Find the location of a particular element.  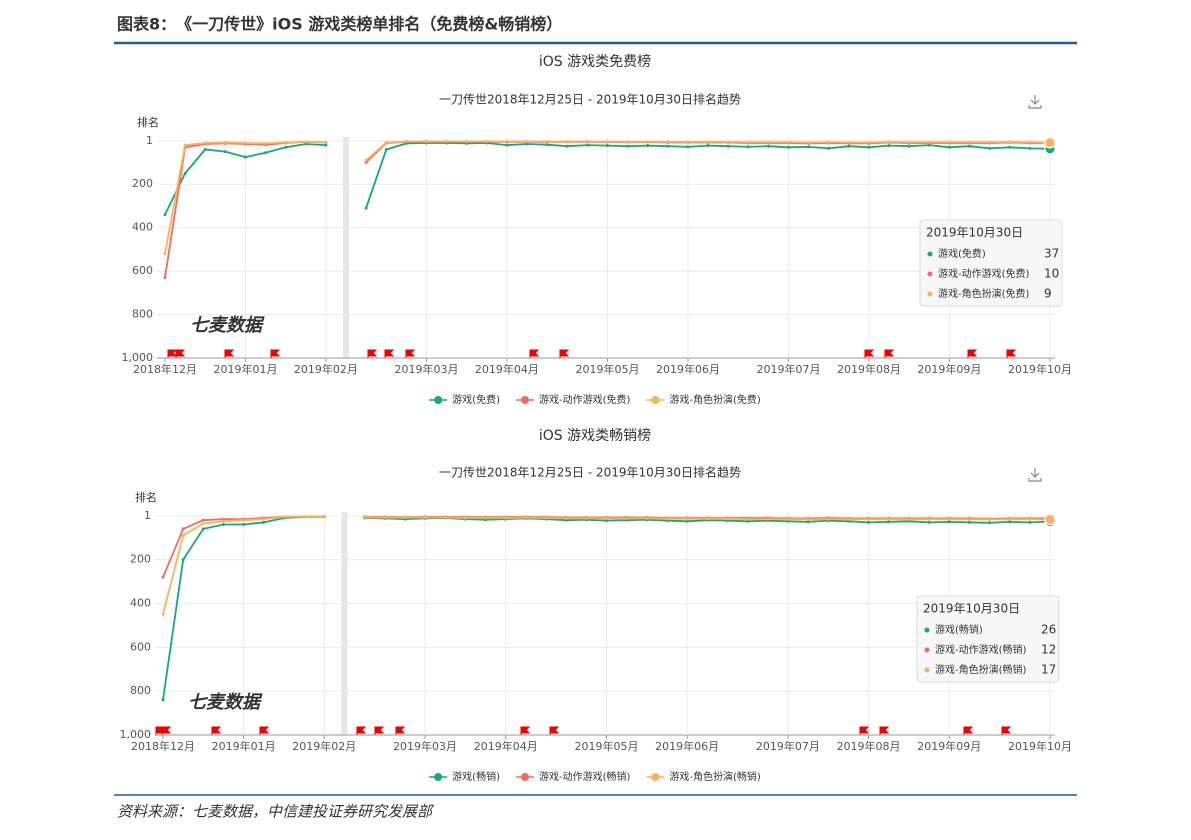

legend-label: 游戏-动作游戏(畅销) is located at coordinates (585, 776).